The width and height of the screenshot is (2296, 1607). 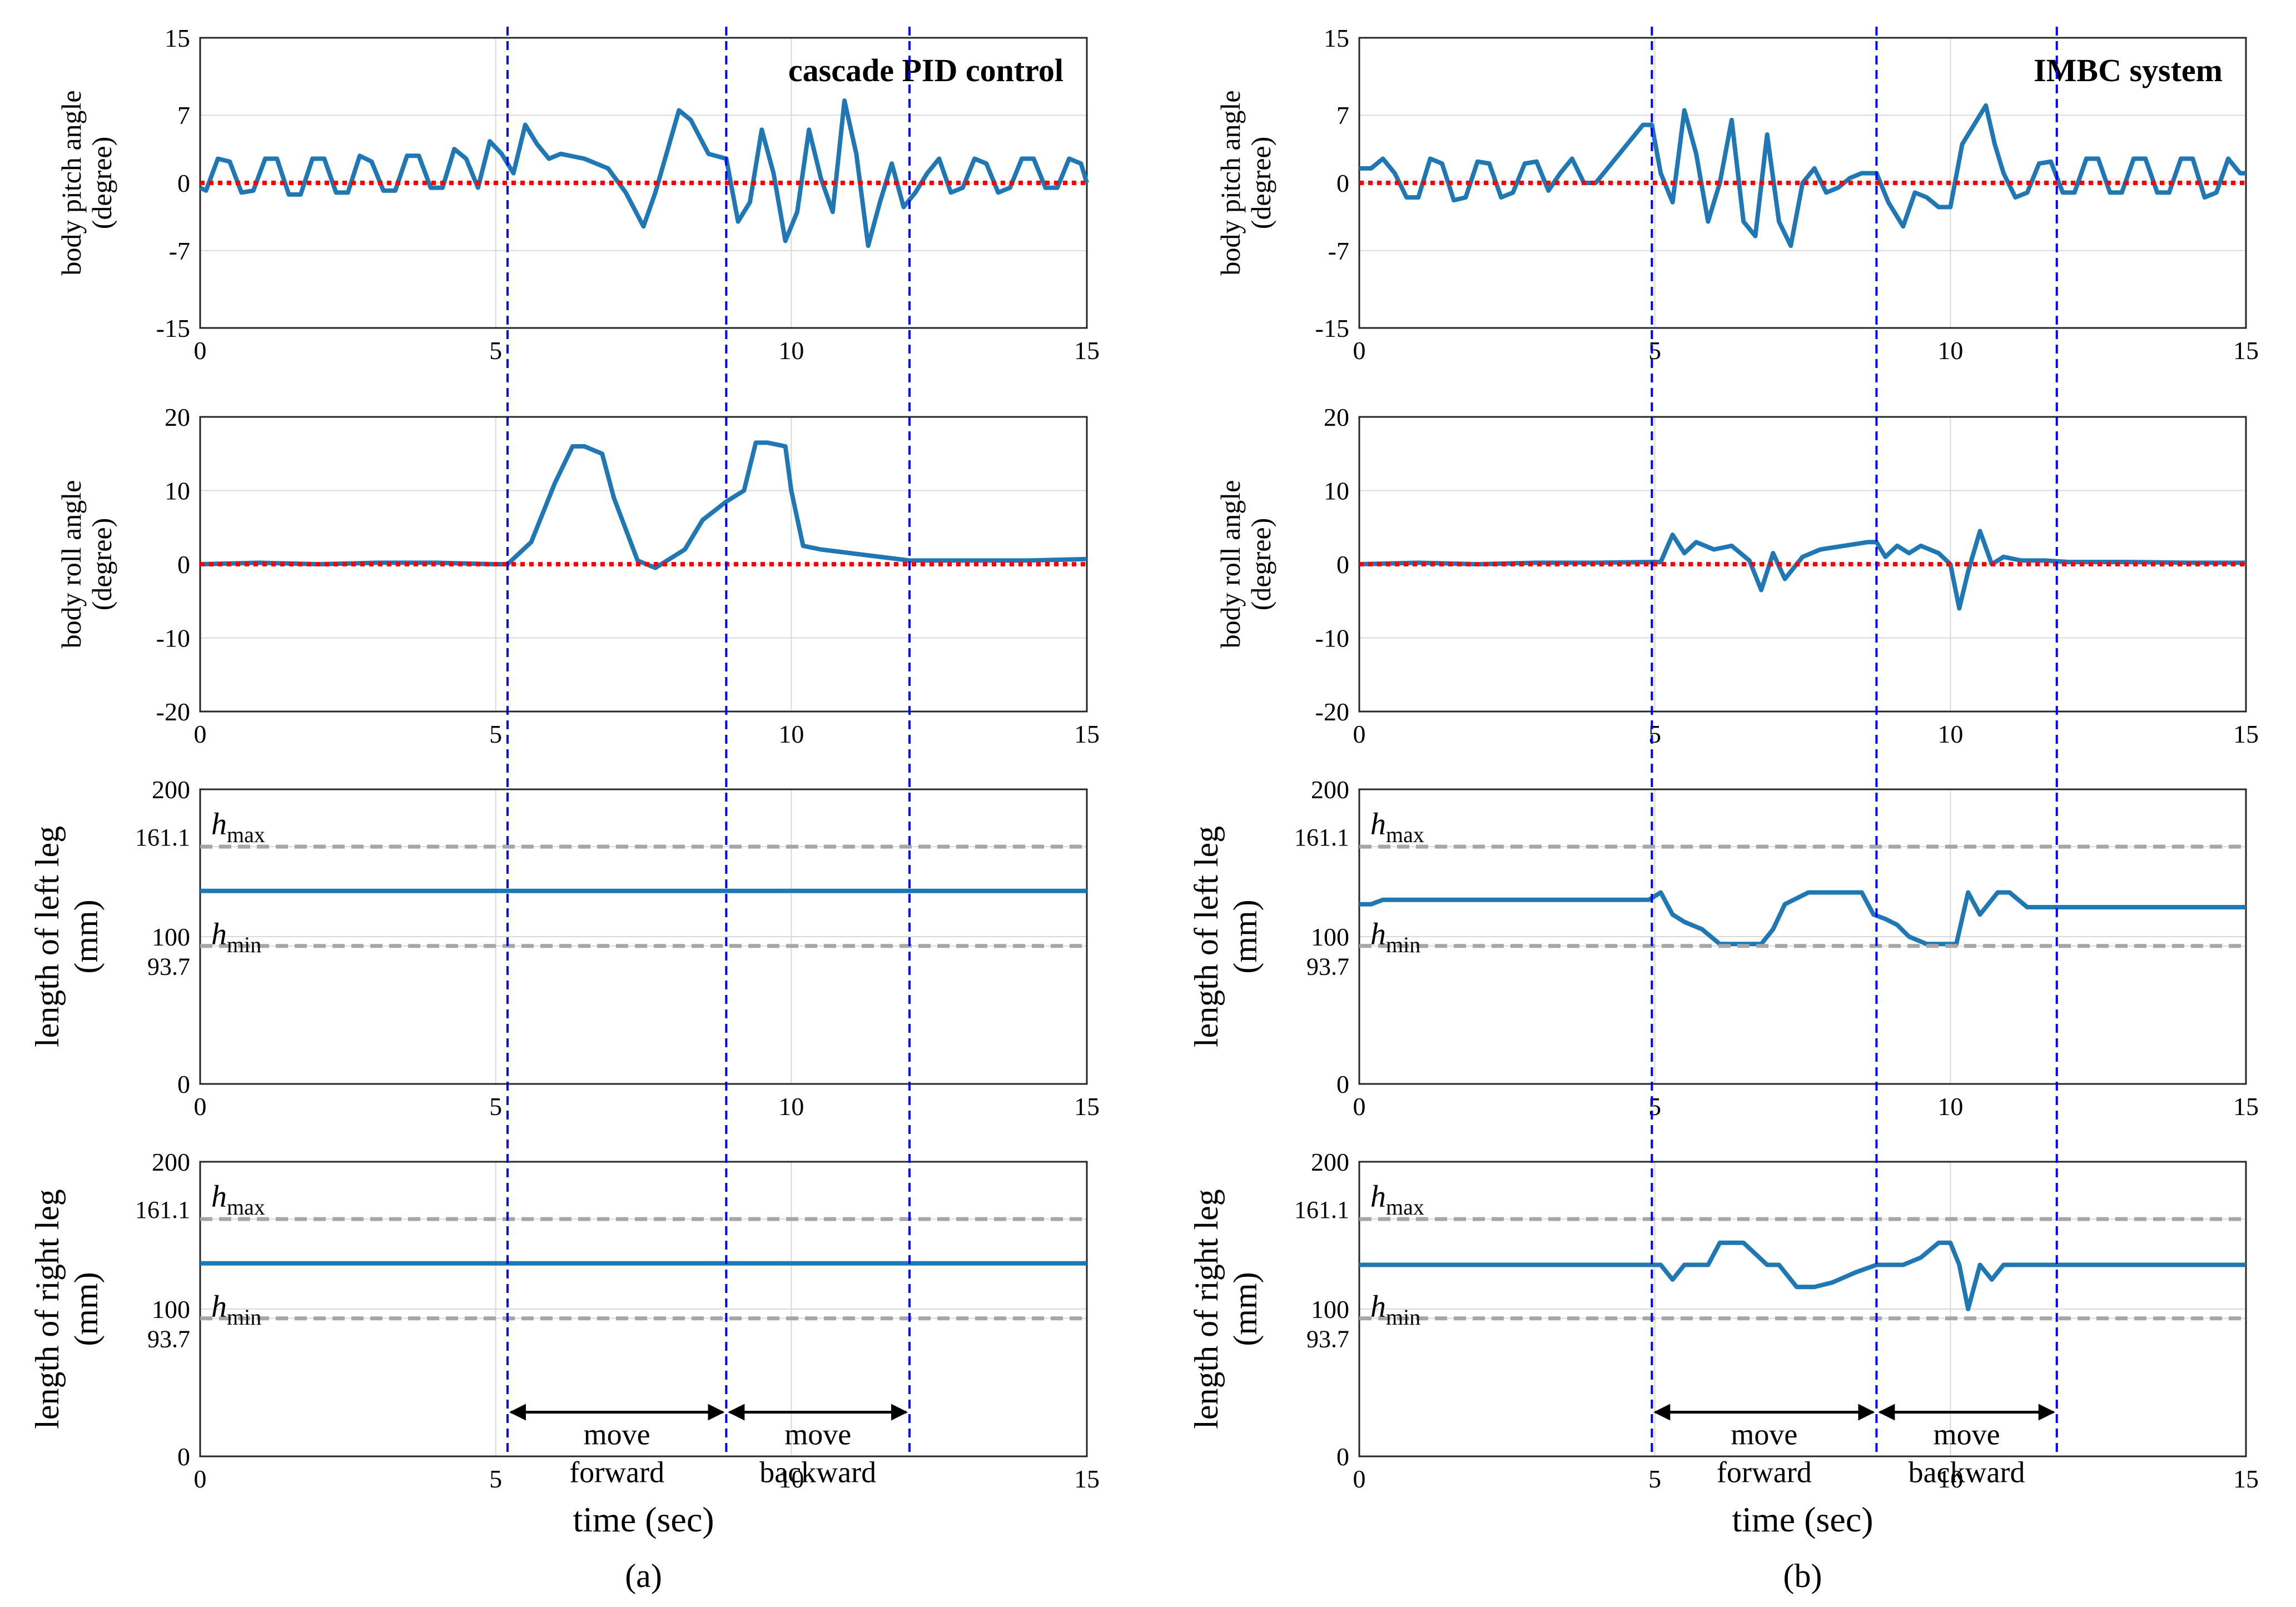 What do you see at coordinates (617, 1434) in the screenshot?
I see `move-forward-label: move` at bounding box center [617, 1434].